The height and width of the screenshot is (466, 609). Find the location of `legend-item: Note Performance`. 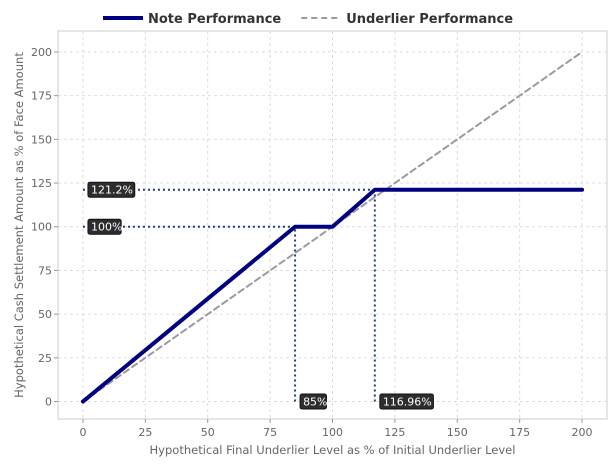

legend-item: Note Performance is located at coordinates (192, 19).